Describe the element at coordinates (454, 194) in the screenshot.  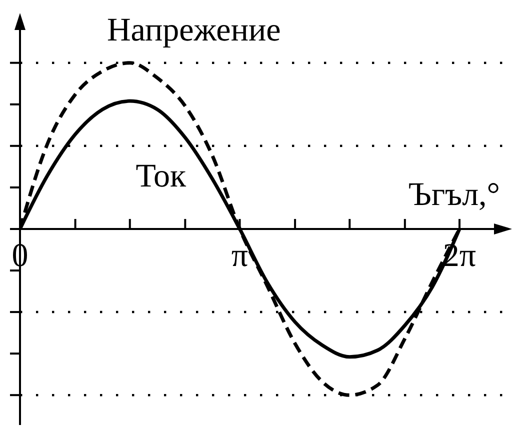
I see `x-axis-title: Ъгъл,°` at that location.